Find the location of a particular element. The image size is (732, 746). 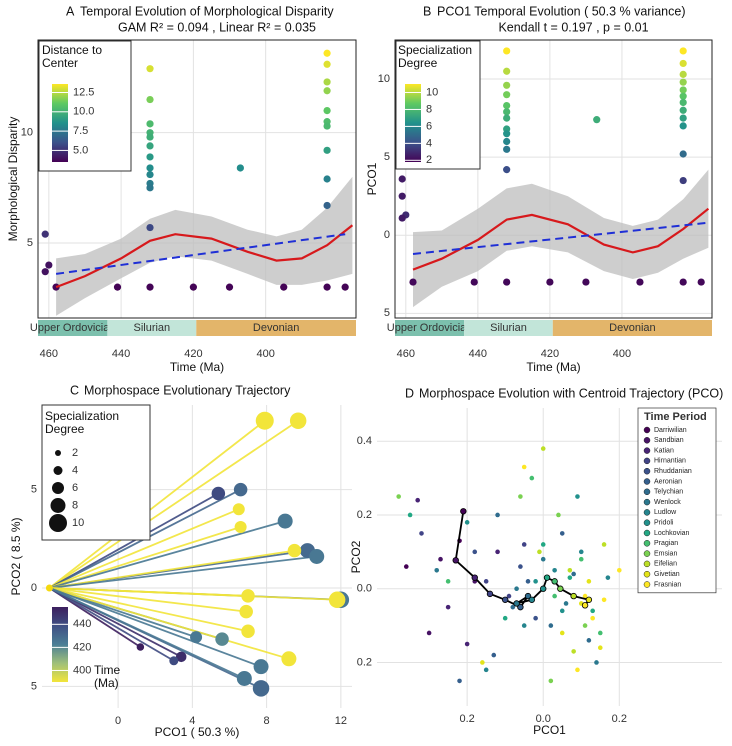

colorbar-label: 8 is located at coordinates (429, 109).